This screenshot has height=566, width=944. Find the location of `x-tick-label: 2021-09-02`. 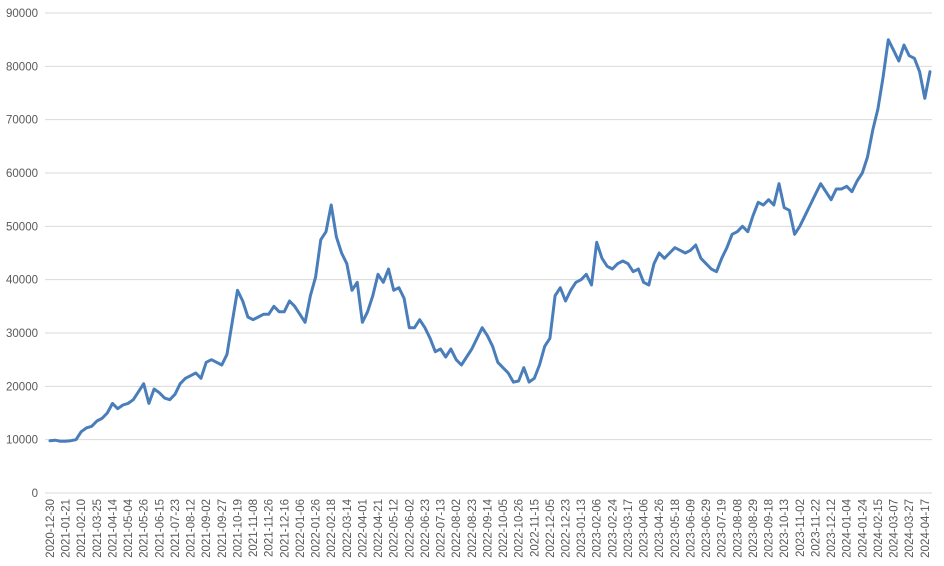

x-tick-label: 2021-09-02 is located at coordinates (207, 528).